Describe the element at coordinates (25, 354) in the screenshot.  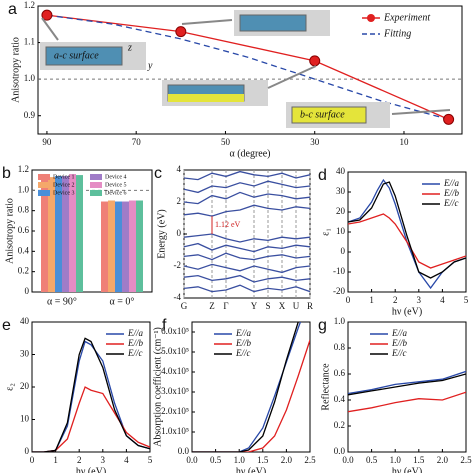
I see `y-tick-label: 30` at that location.